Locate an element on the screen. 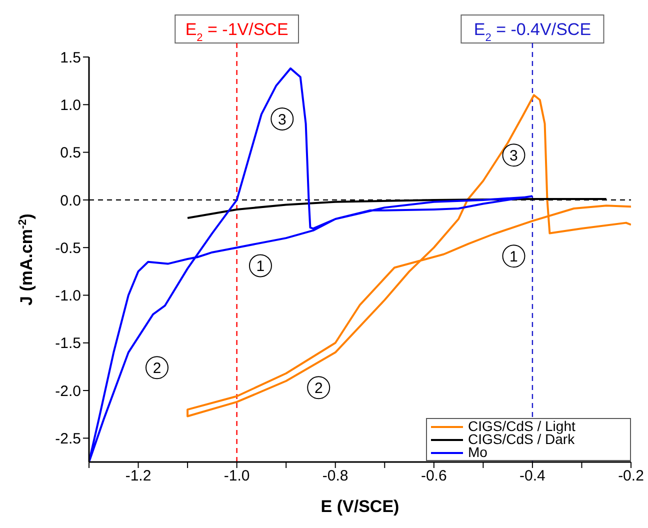  ref-line-label: E$_{2}$ = -0.4V/SCE is located at coordinates (533, 32).